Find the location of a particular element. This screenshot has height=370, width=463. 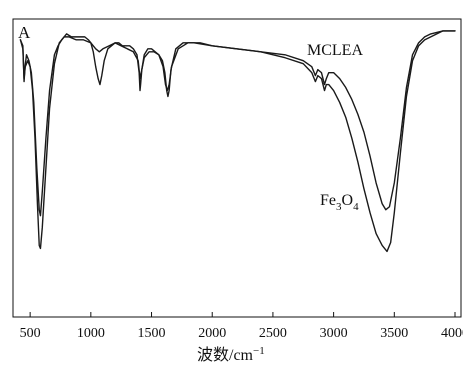

x-tick-label-3500: 3500 is located at coordinates (394, 333).